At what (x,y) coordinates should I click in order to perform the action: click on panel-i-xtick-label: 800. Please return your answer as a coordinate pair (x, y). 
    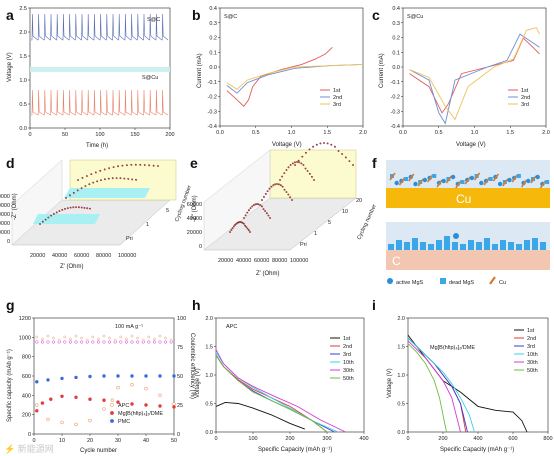
    Looking at the image, I should click on (547, 439).